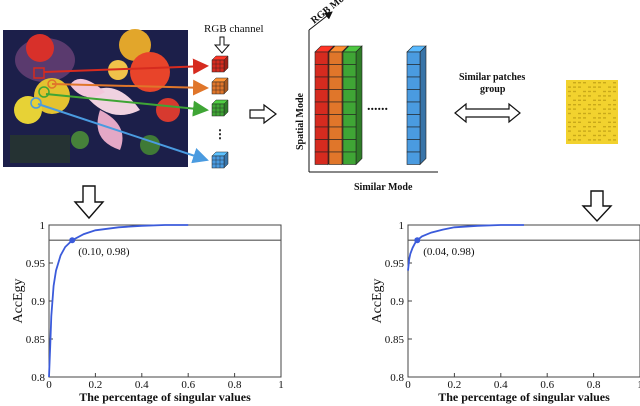 The height and width of the screenshot is (406, 640). Describe the element at coordinates (220, 160) in the screenshot. I see `blue-patch-cube` at that location.